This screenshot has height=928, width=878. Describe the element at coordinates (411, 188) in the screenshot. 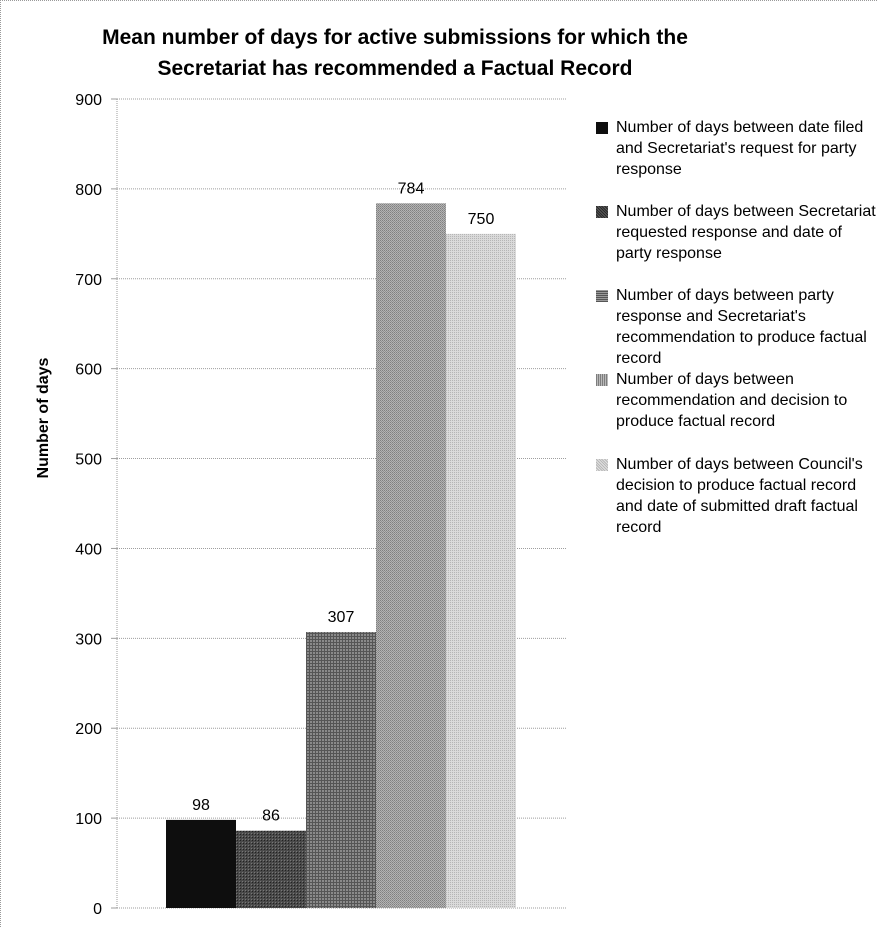

I see `data-label: 784` at that location.